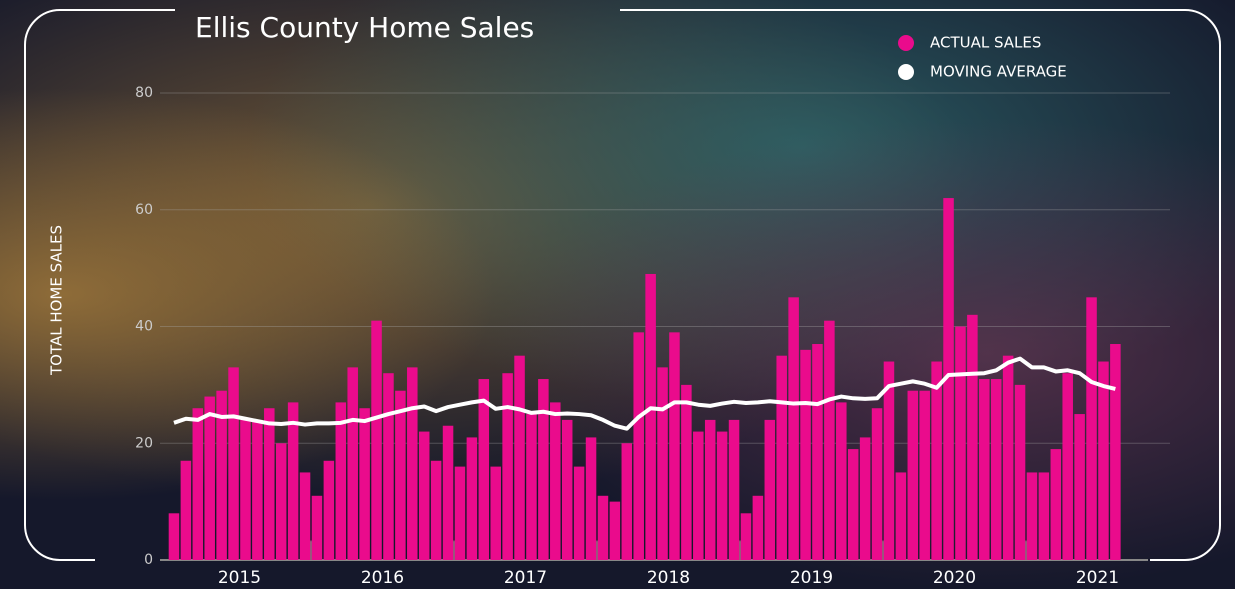 The image size is (1235, 589). I want to click on legend-label: MOVING AVERAGE, so click(998, 72).